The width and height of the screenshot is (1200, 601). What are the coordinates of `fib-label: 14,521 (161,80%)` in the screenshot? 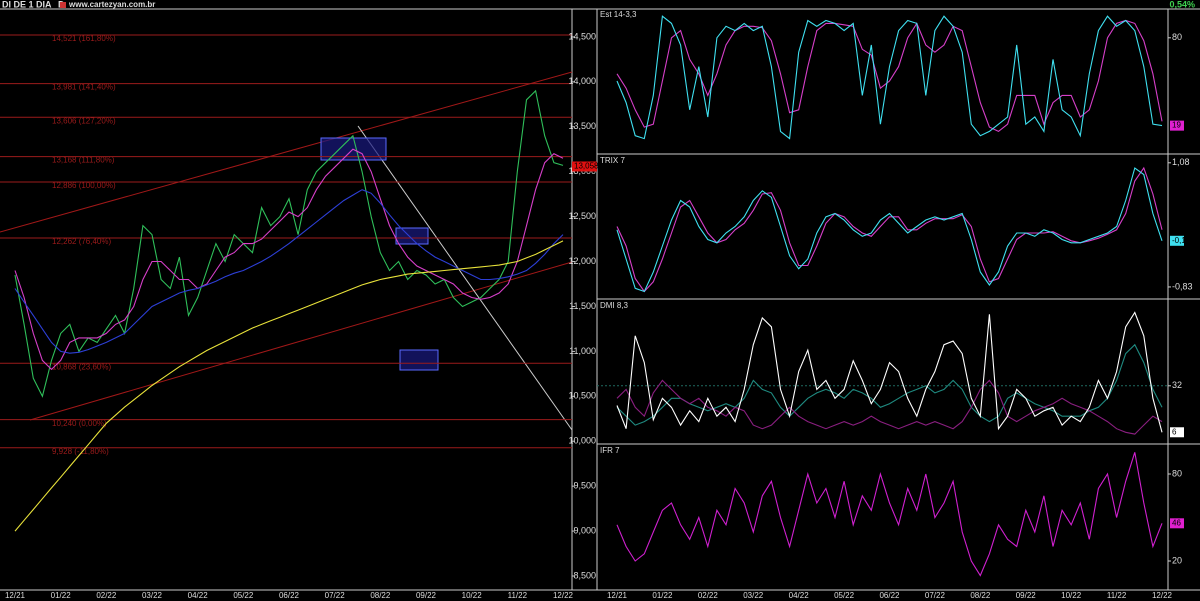 It's located at (84, 38).